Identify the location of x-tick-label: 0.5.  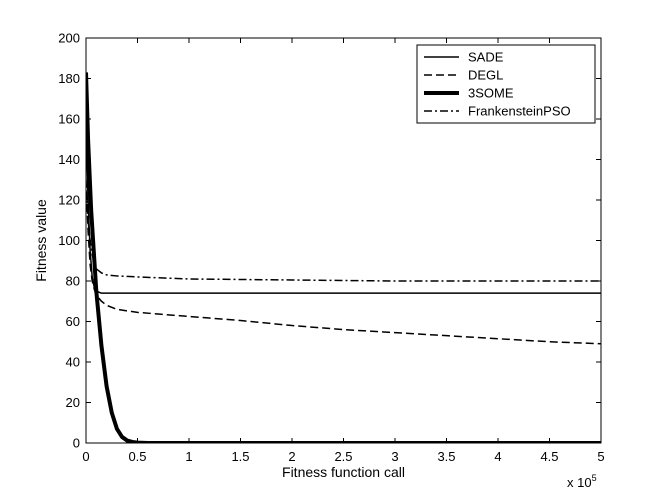
(137, 456).